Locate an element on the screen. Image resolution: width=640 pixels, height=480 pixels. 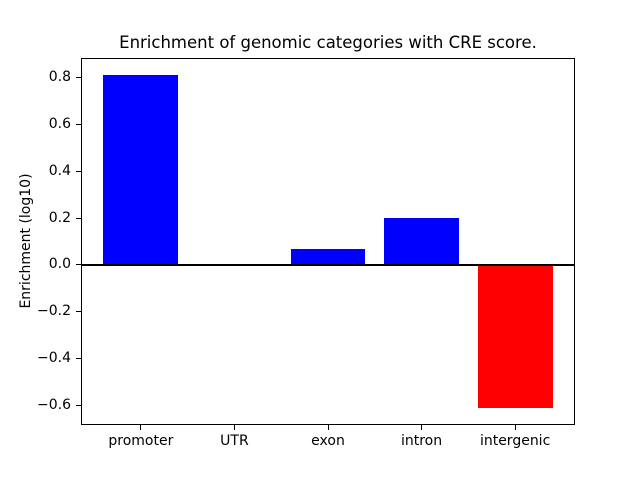
y-axis-label: Enrichment (log10) is located at coordinates (26, 241).